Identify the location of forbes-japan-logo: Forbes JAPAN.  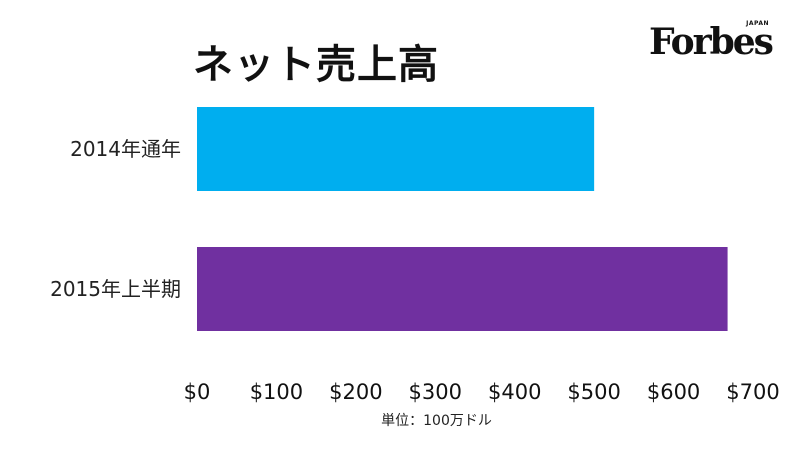
(711, 42).